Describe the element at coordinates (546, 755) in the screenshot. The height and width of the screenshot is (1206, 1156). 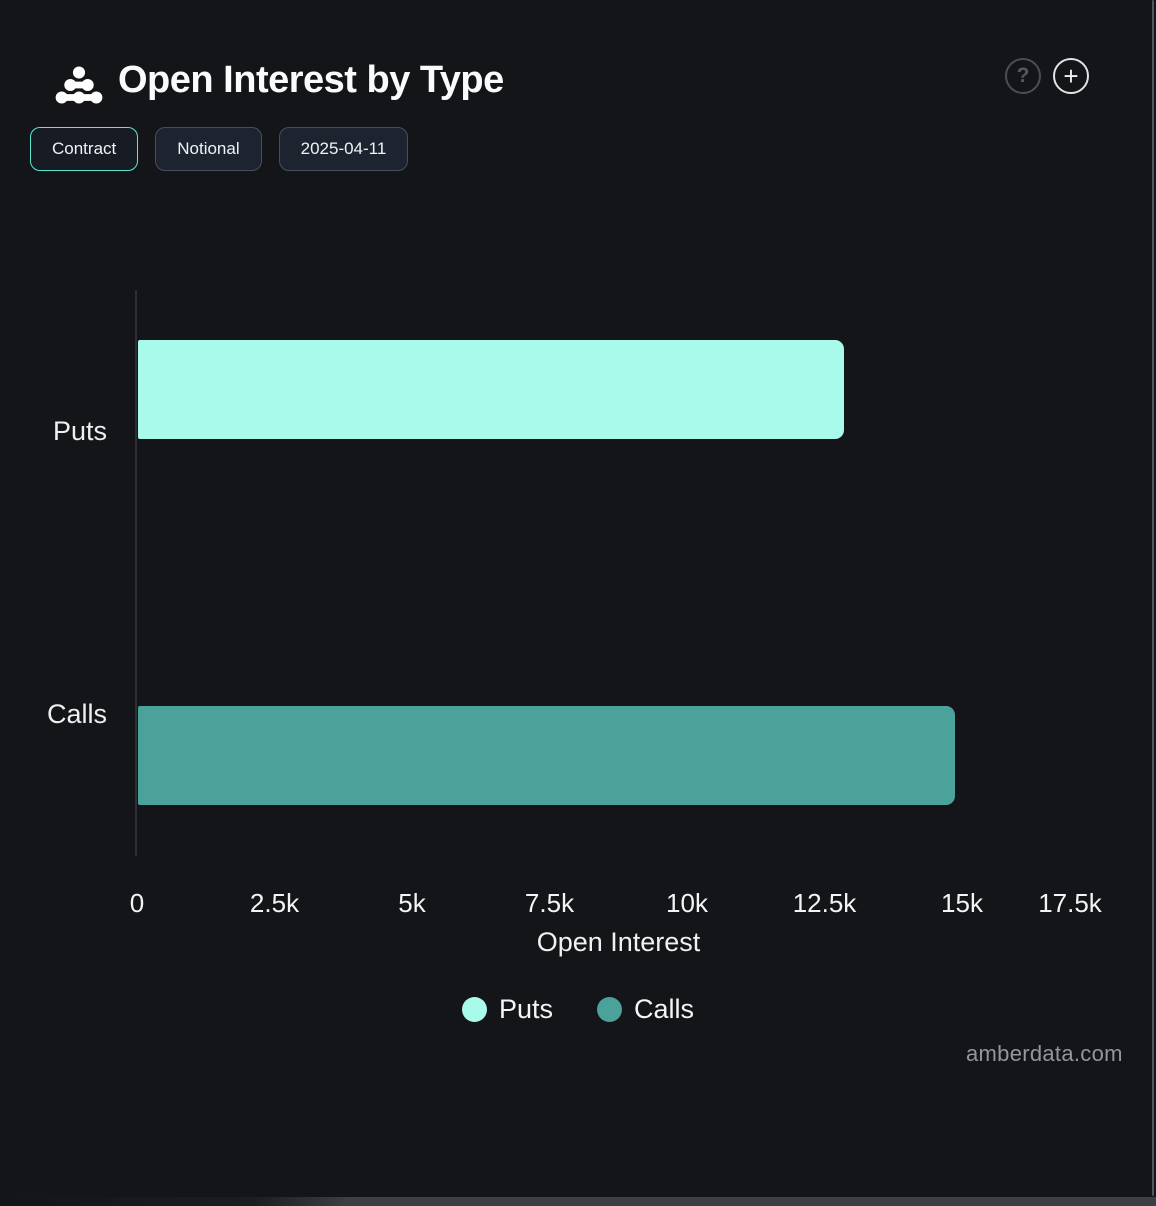
I see `bar-calls` at that location.